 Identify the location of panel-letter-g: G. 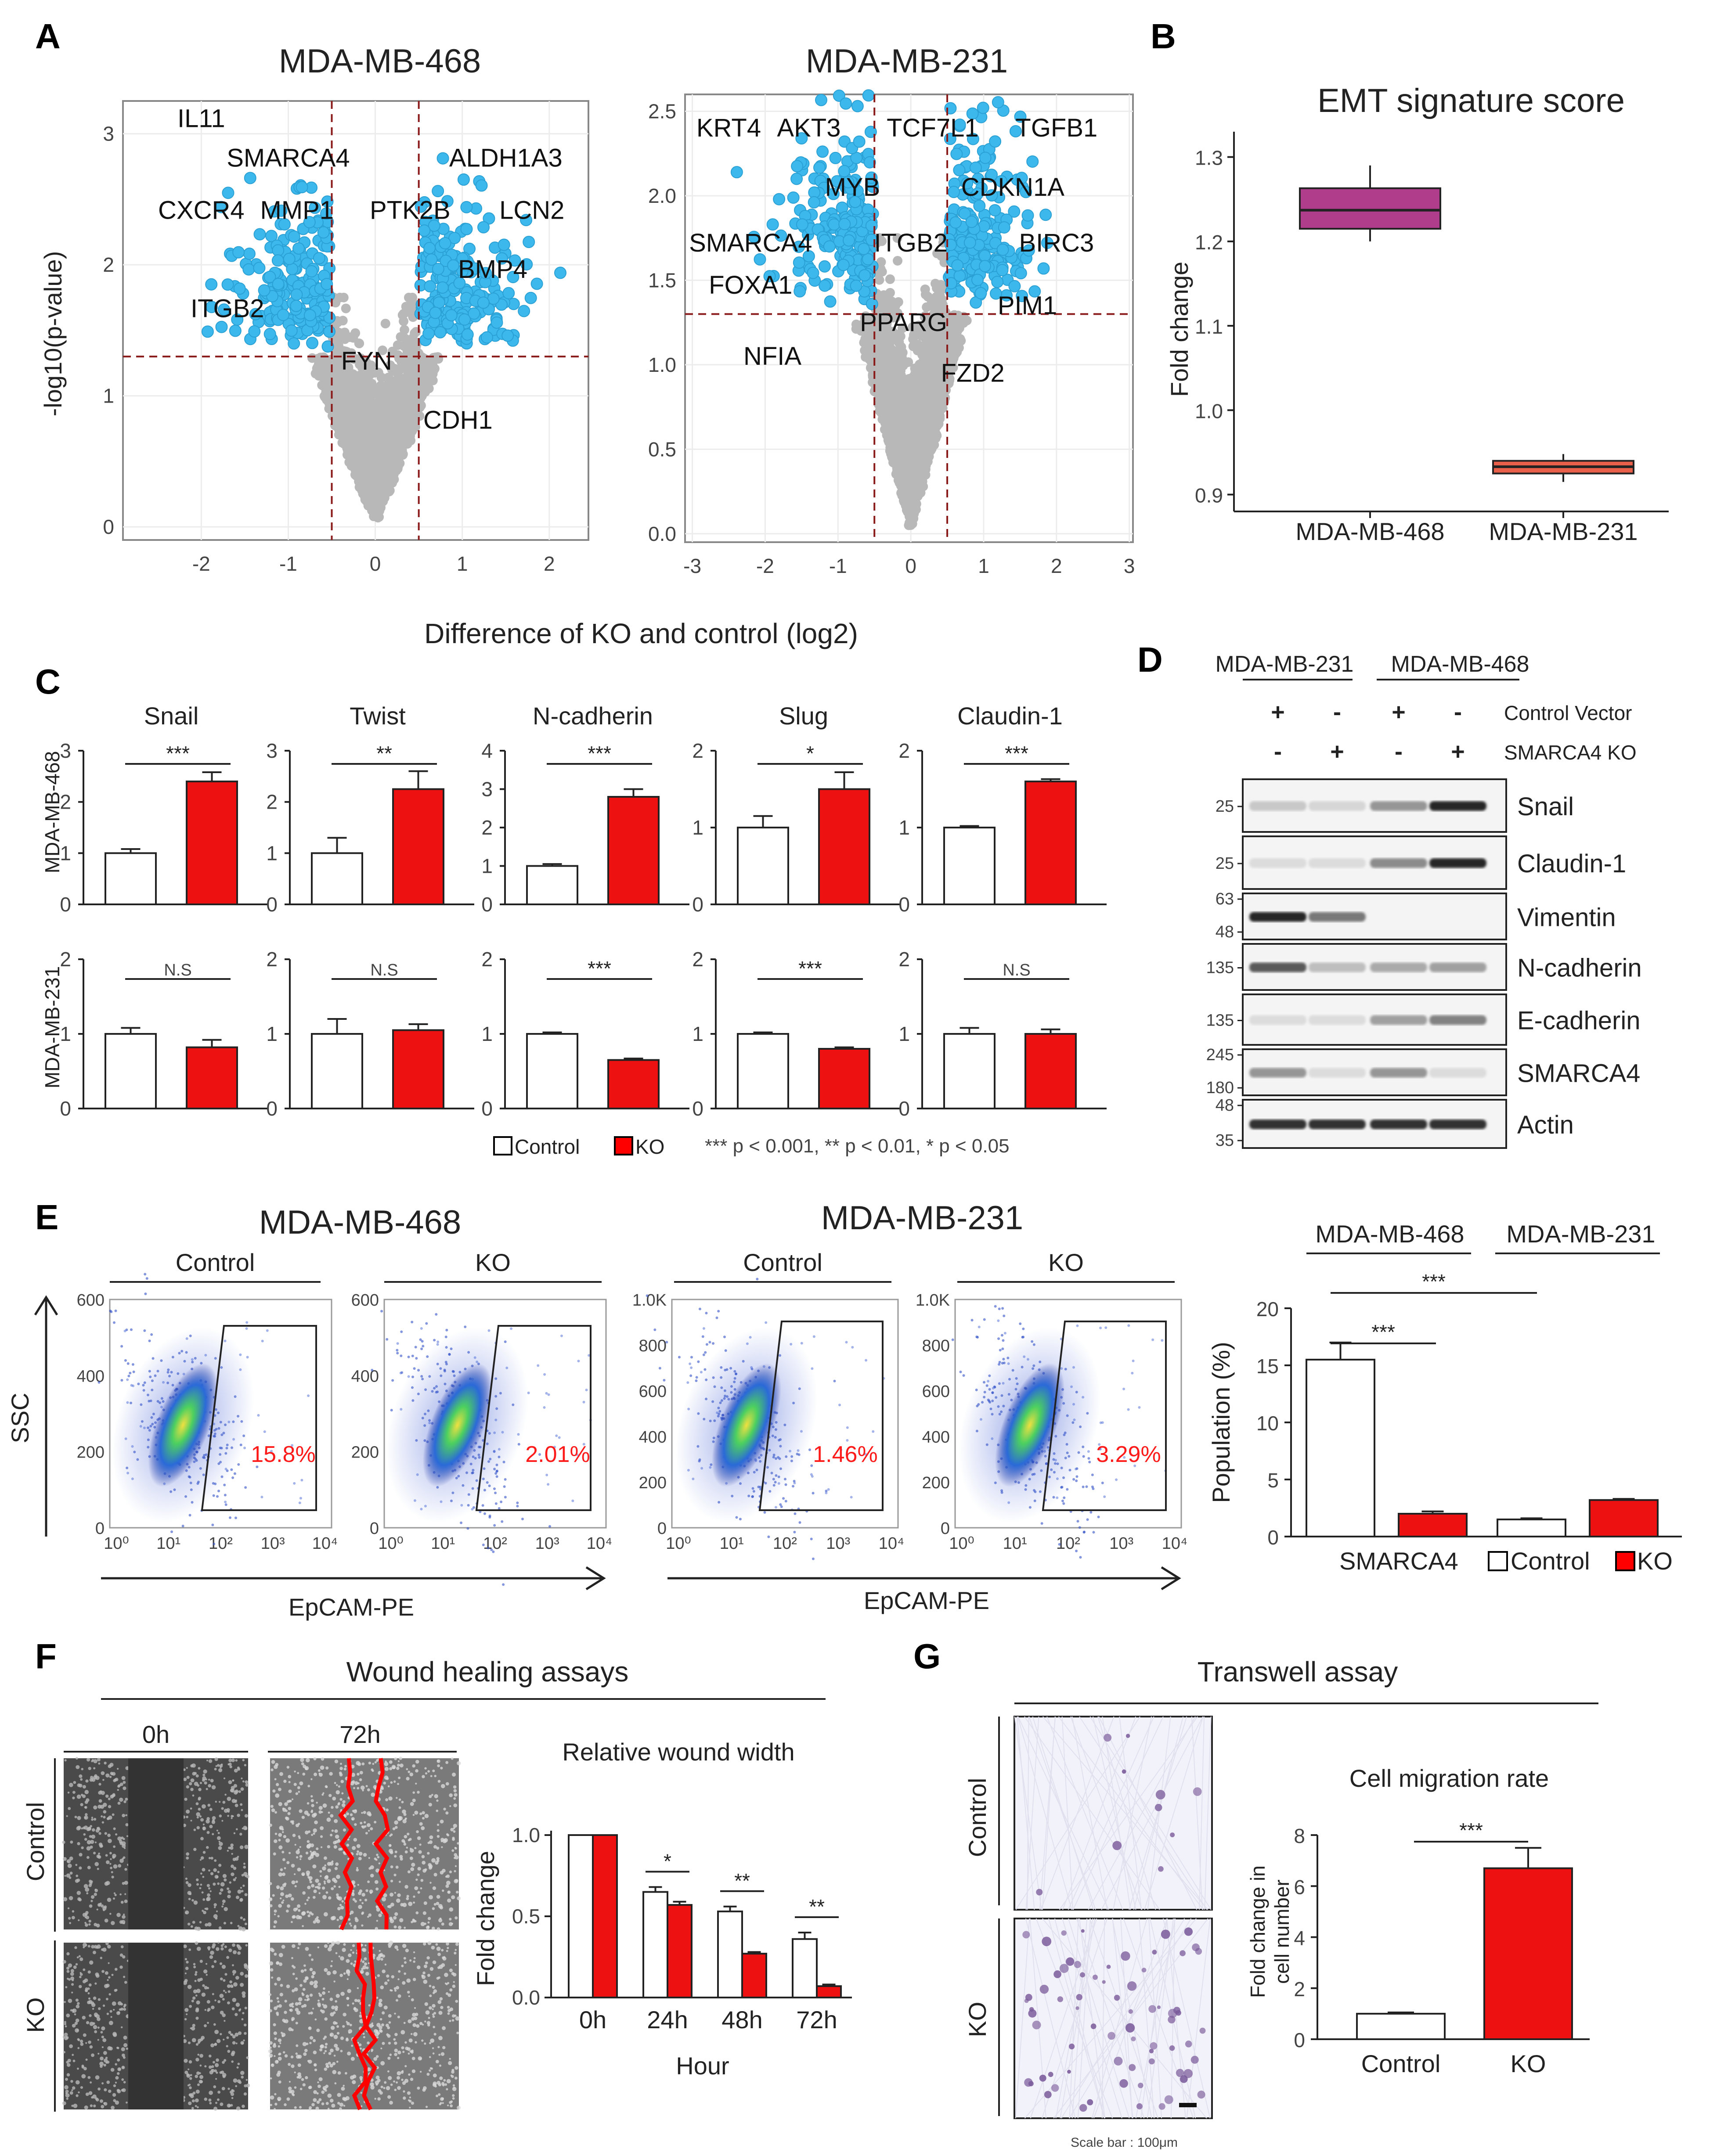
(927, 1656).